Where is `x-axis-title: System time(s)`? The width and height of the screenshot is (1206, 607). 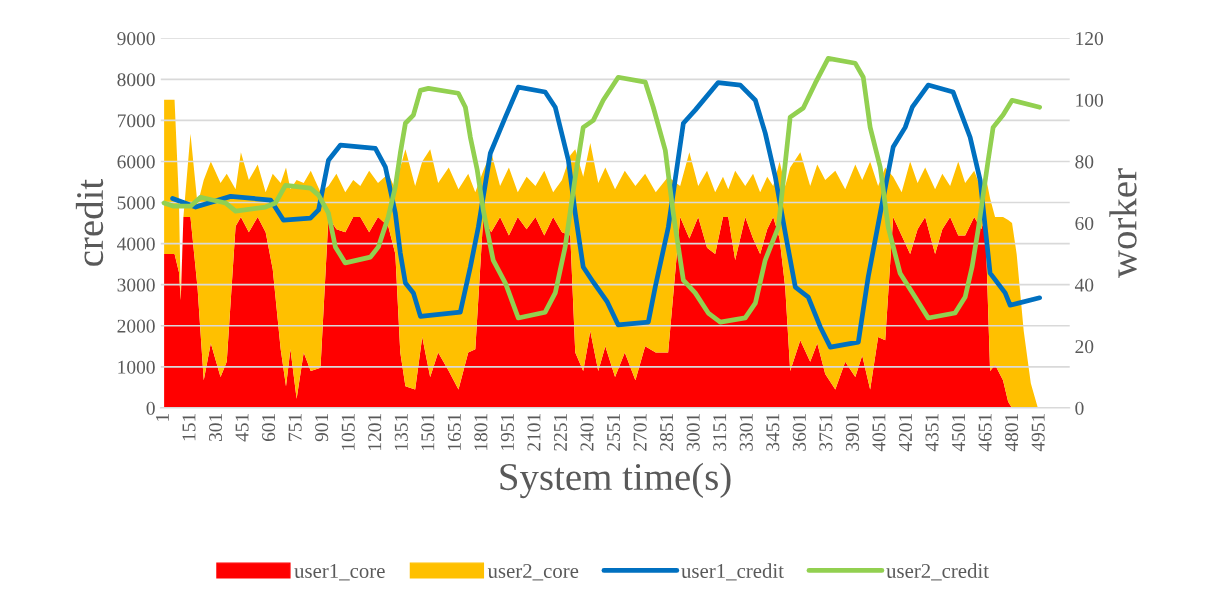 x-axis-title: System time(s) is located at coordinates (615, 480).